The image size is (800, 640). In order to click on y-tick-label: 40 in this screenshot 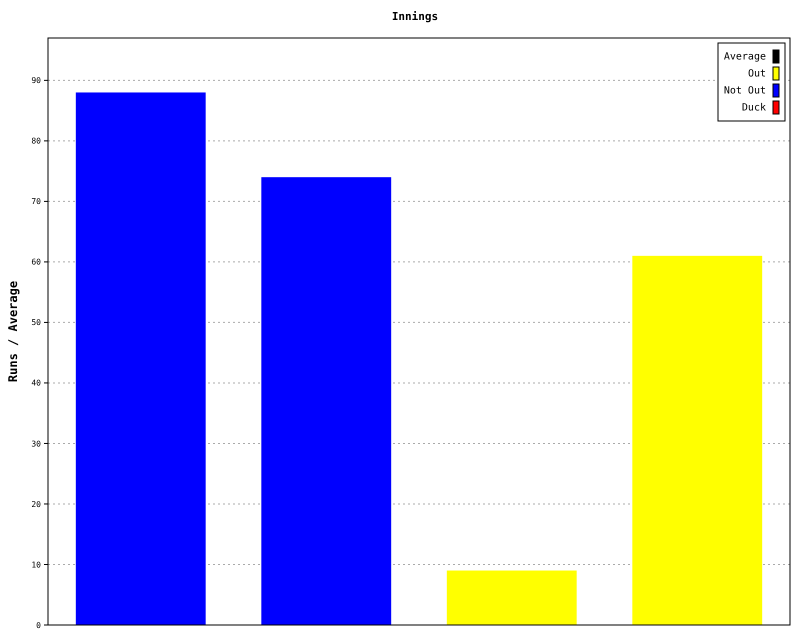, I will do `click(36, 383)`.